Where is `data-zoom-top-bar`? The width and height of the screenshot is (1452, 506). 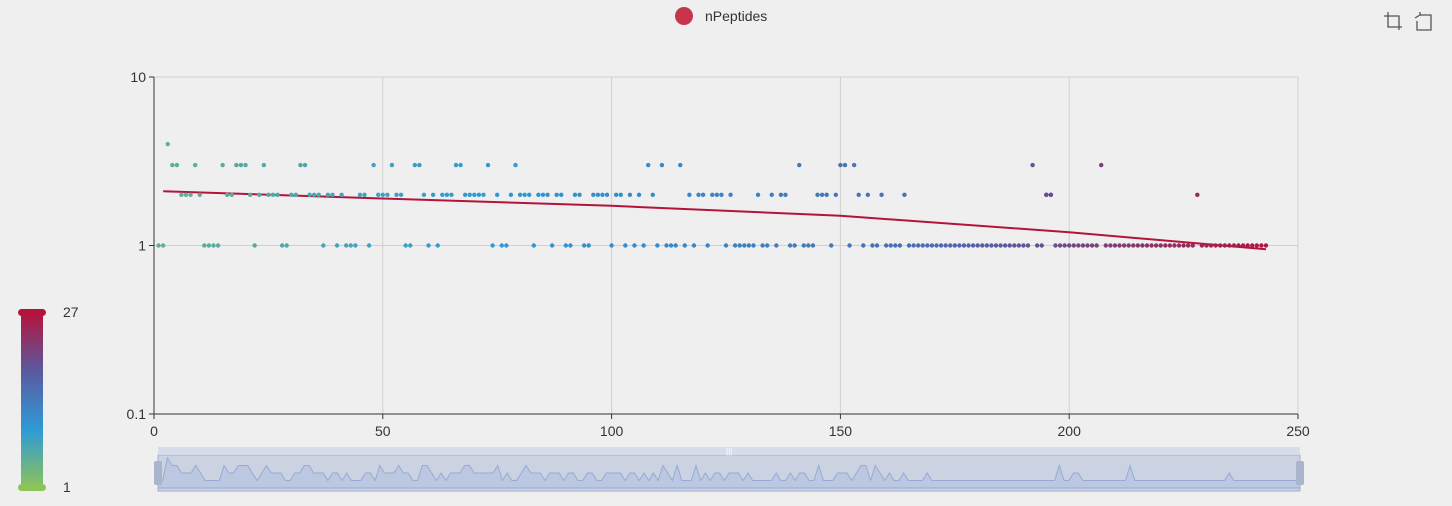 data-zoom-top-bar is located at coordinates (729, 451).